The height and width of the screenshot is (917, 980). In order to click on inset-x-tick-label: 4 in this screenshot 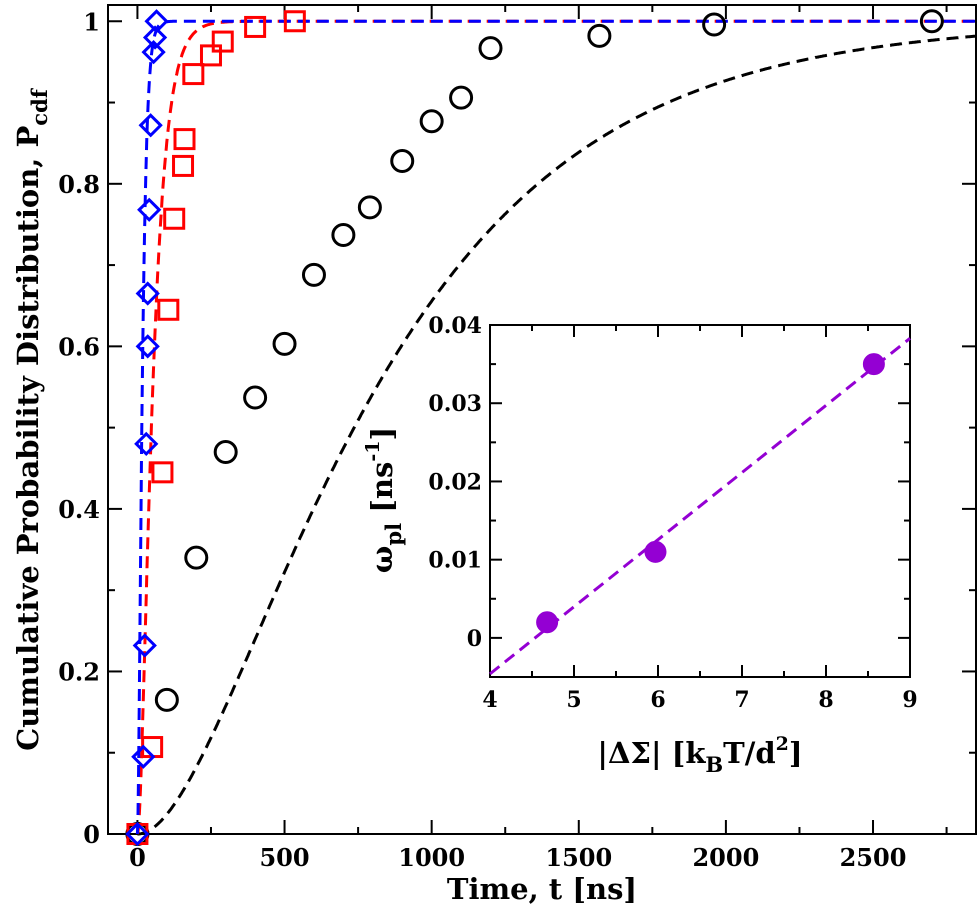, I will do `click(489, 700)`.